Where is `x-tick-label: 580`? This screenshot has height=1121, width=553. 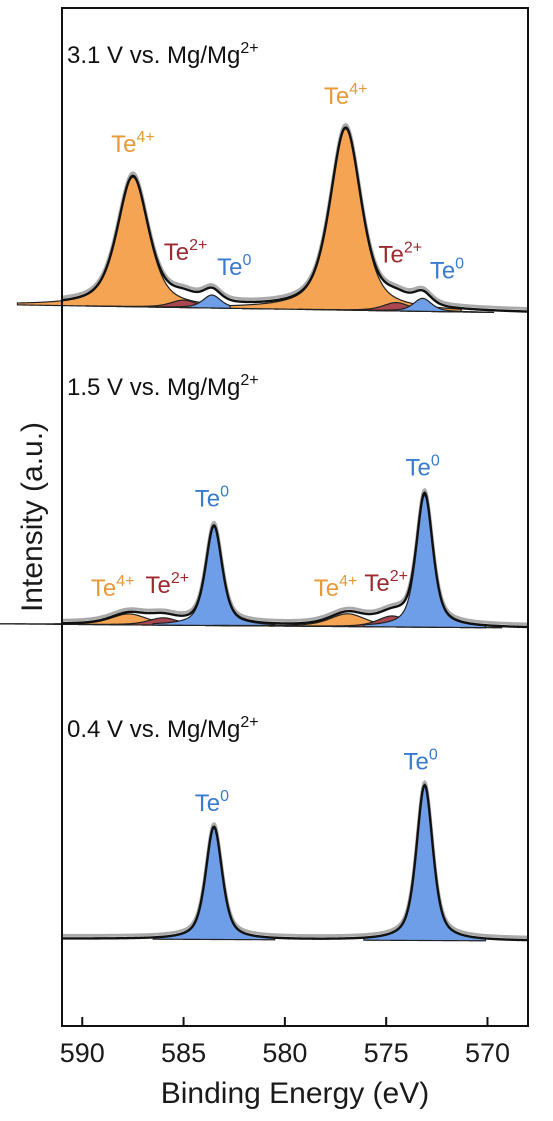 x-tick-label: 580 is located at coordinates (284, 1053).